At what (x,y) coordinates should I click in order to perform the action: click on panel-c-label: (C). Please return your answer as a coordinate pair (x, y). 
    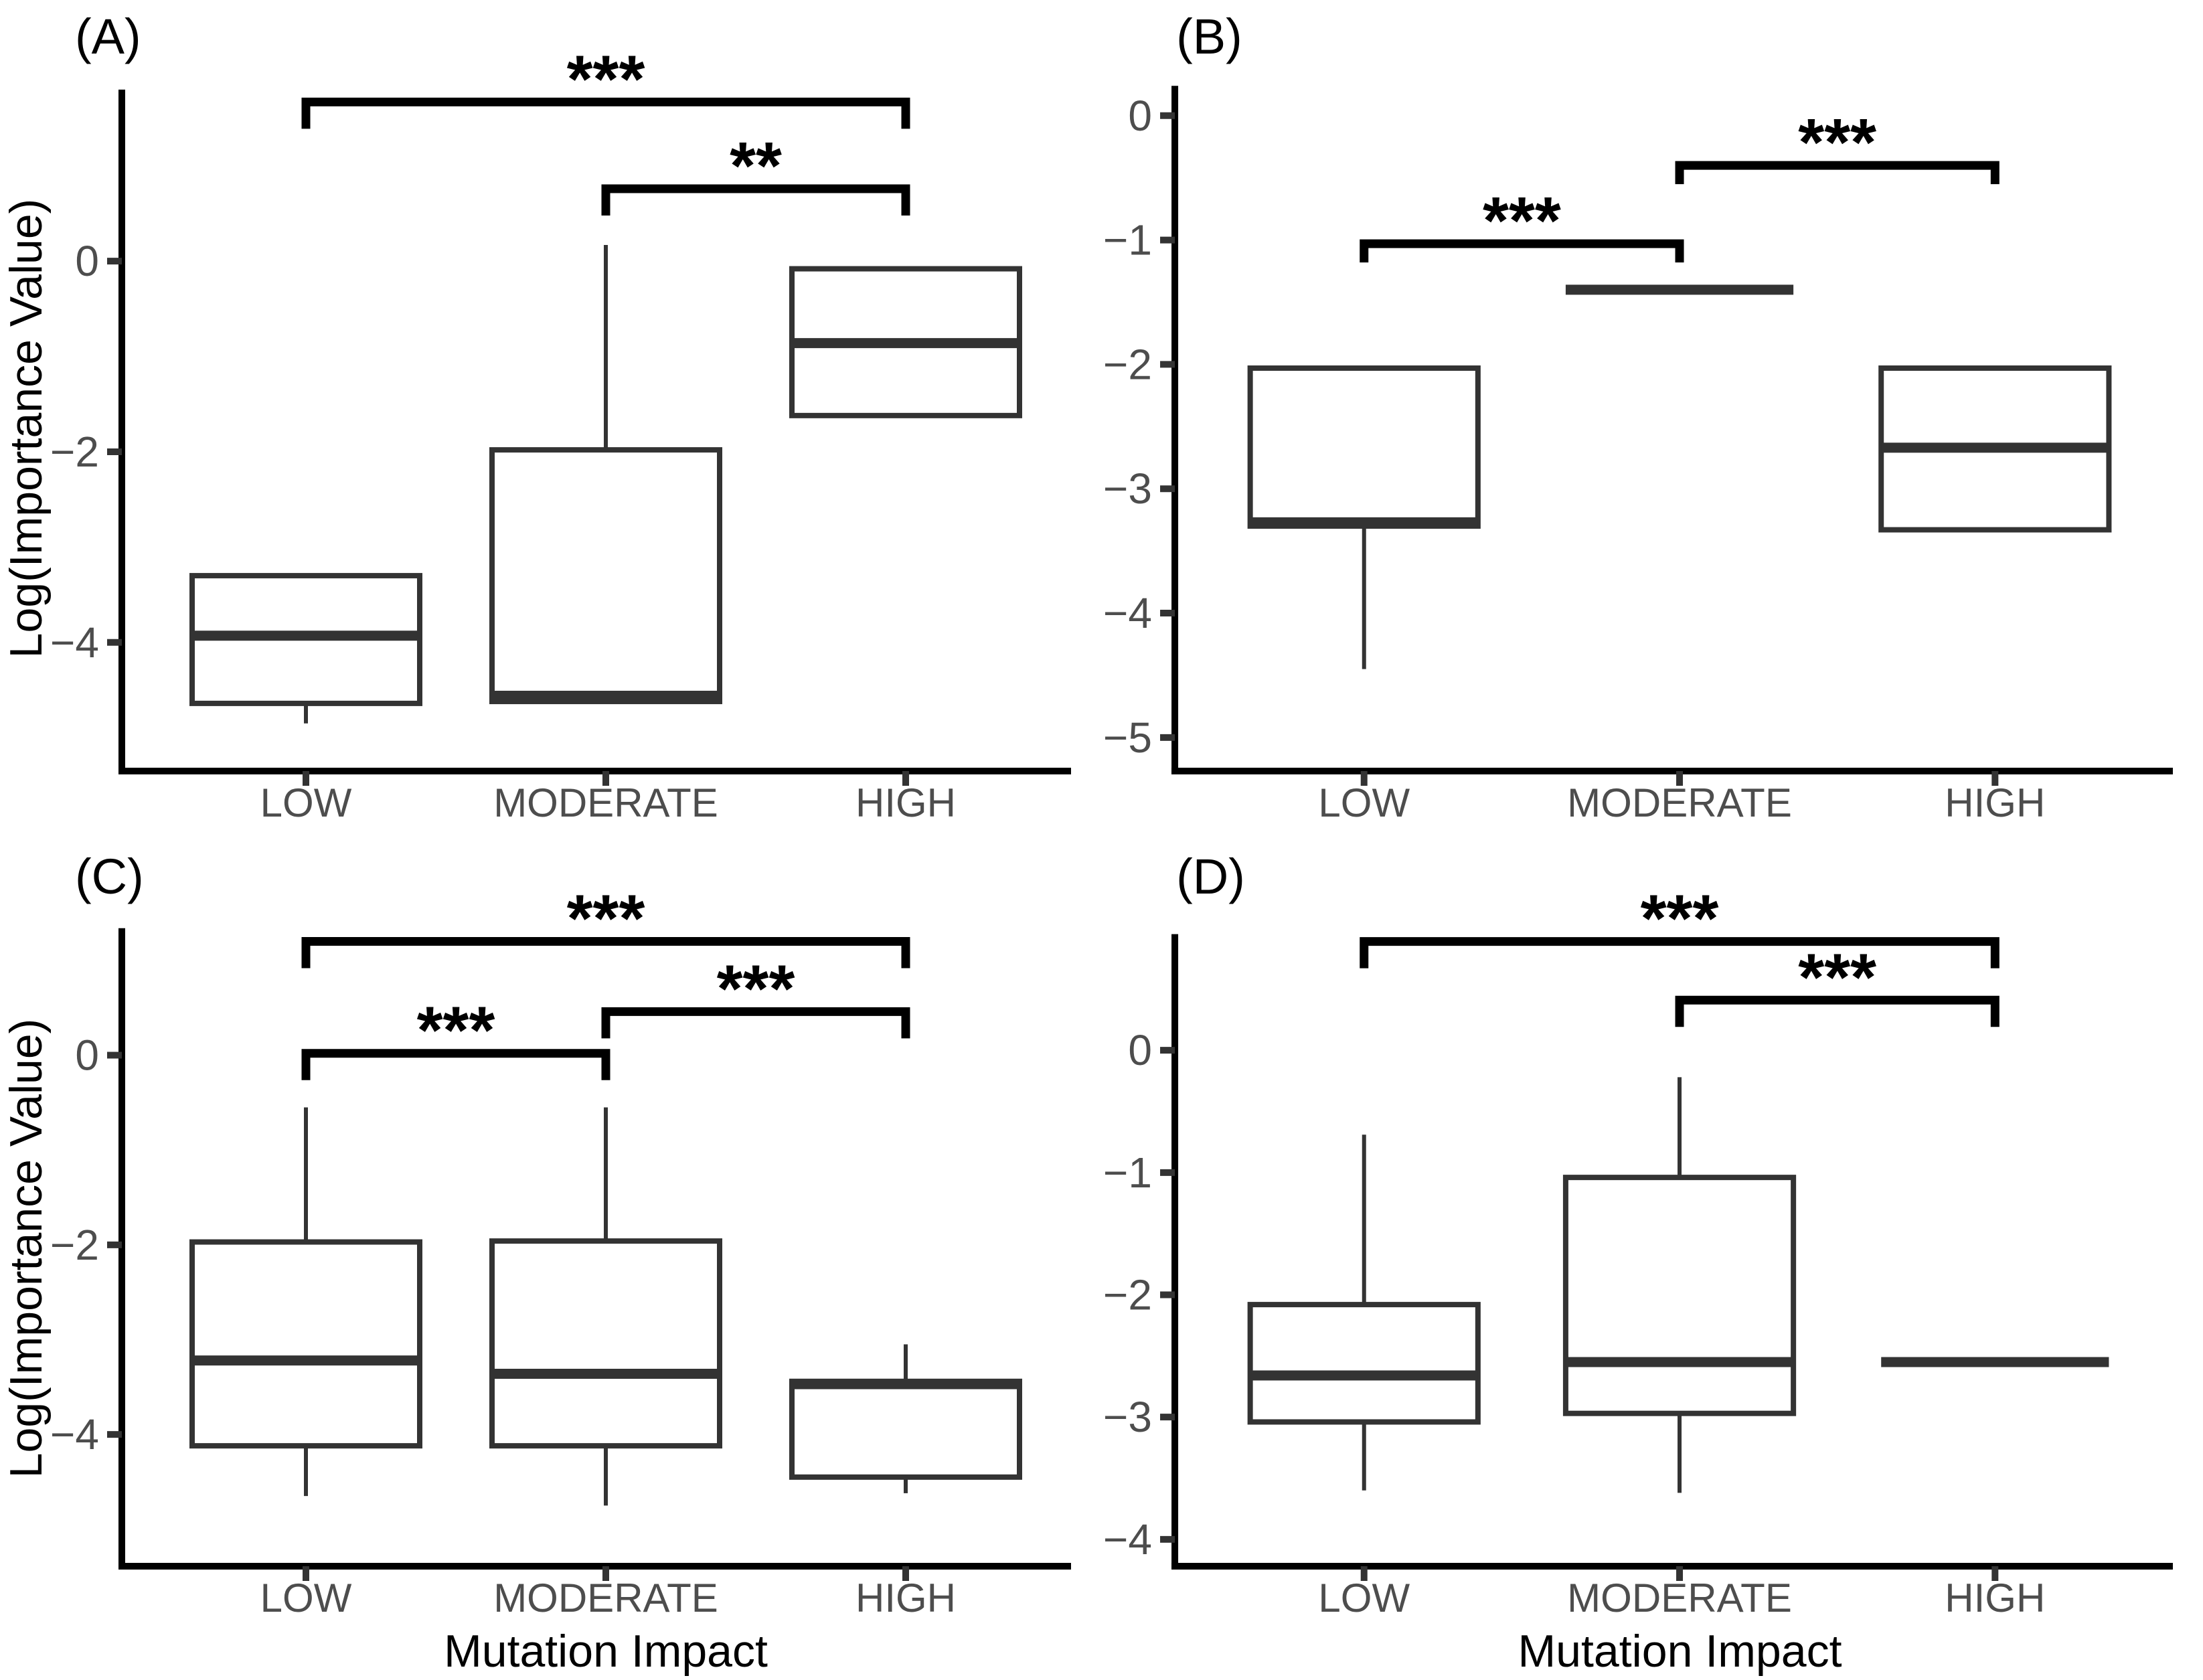
    Looking at the image, I should click on (109, 876).